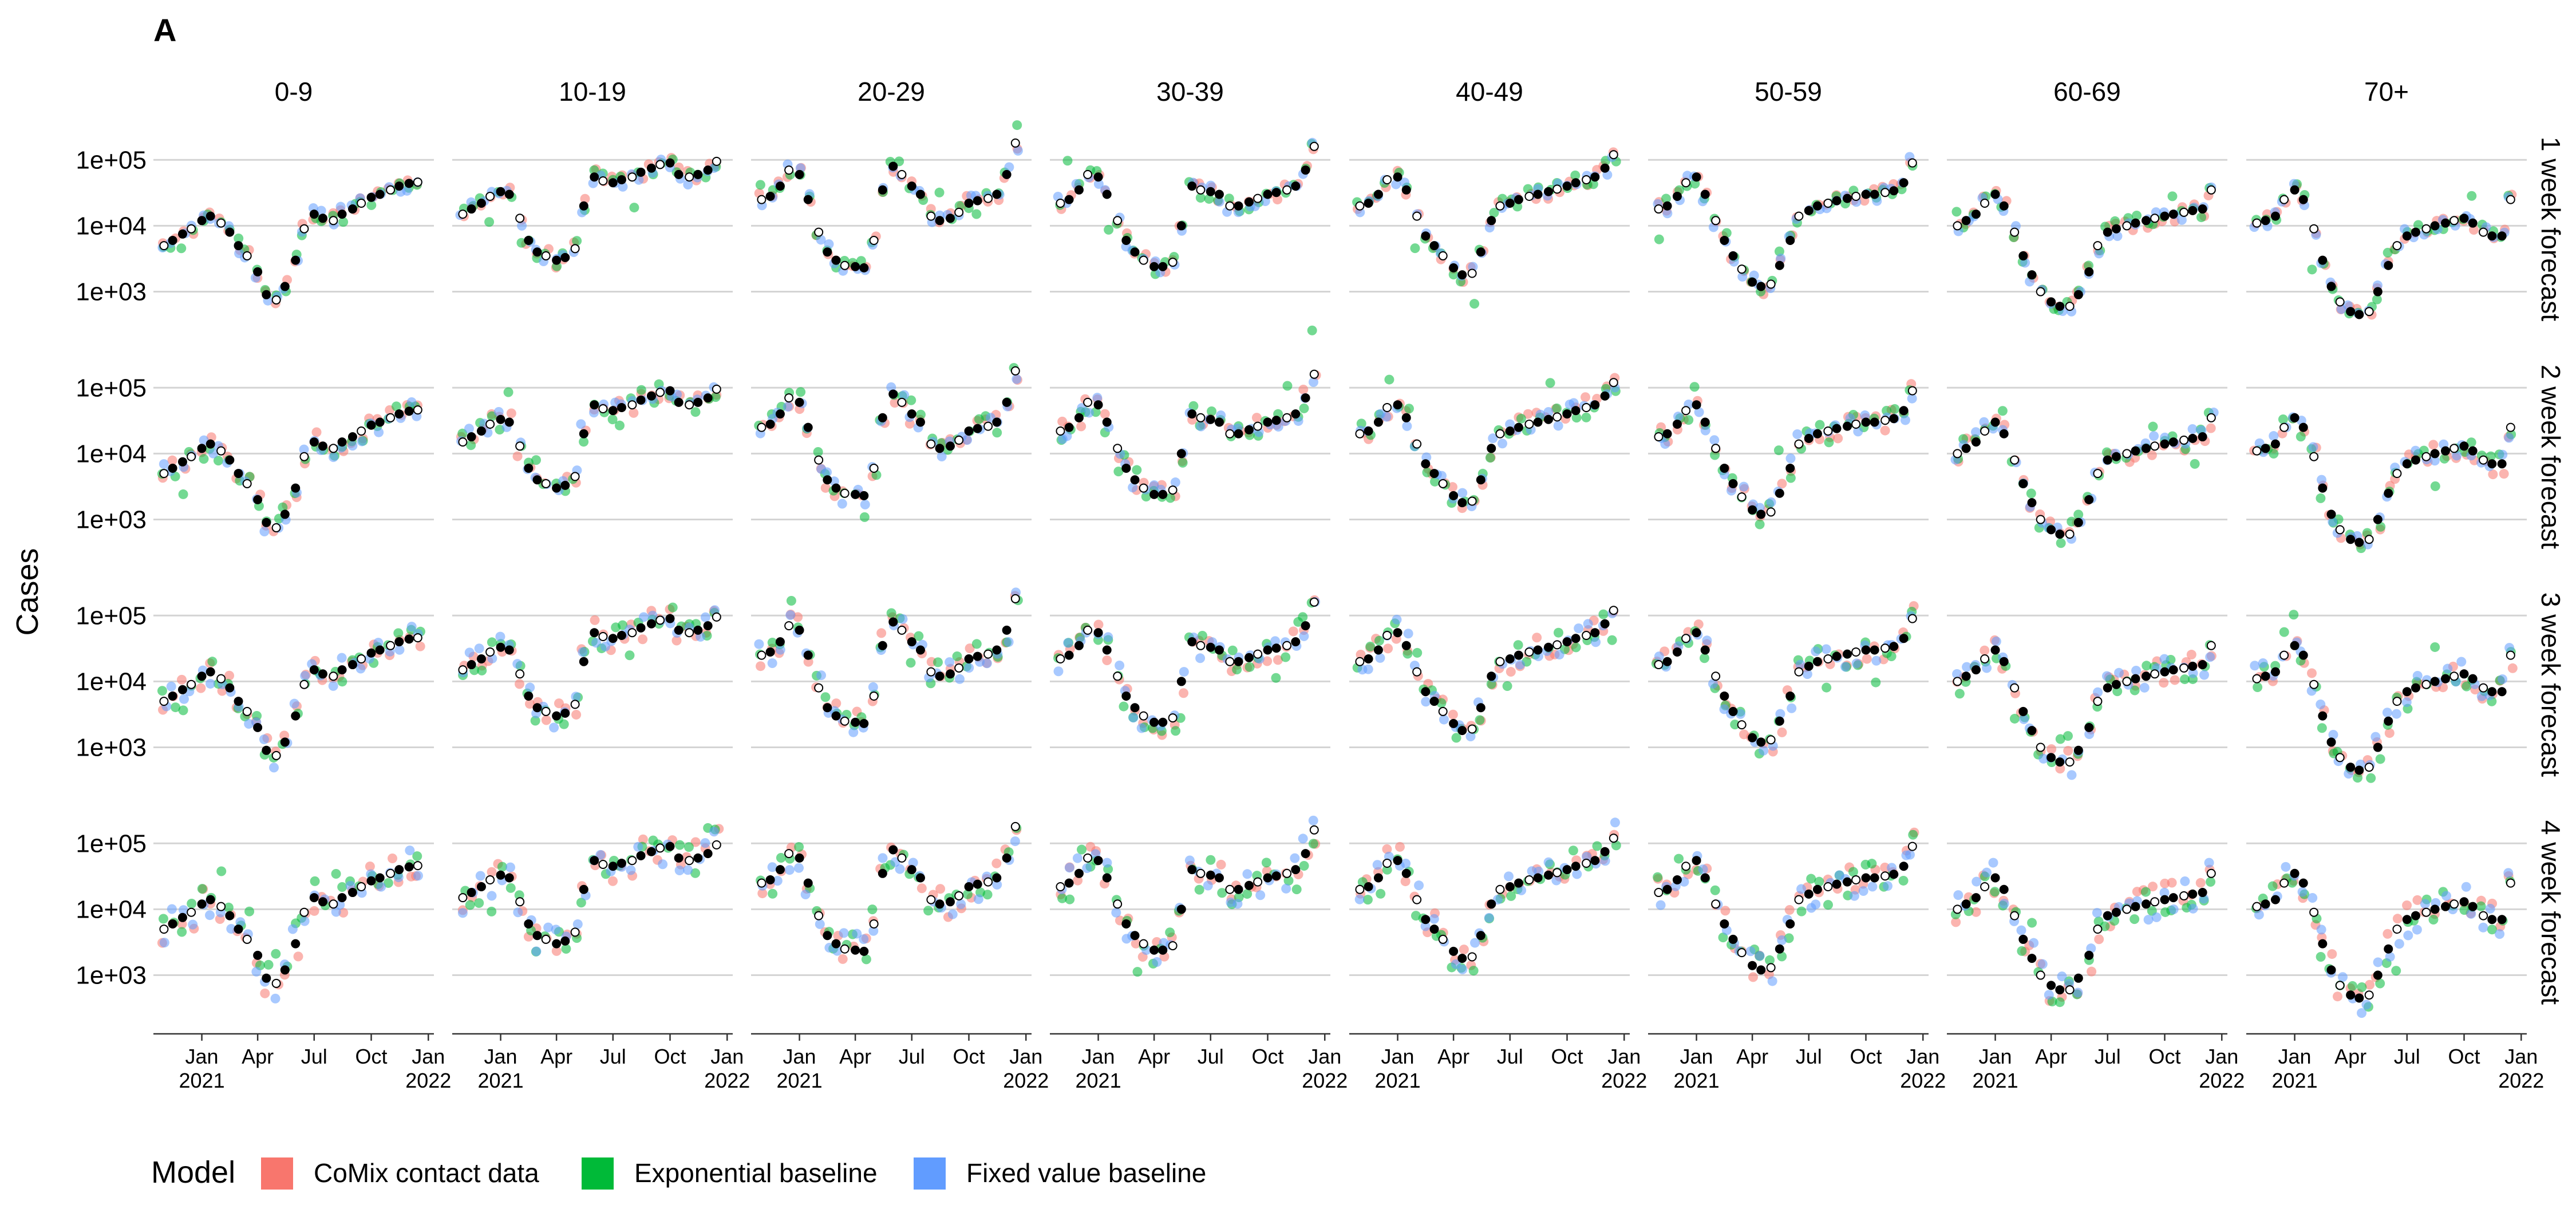  Describe the element at coordinates (428, 1056) in the screenshot. I see `x-tick-label: Jan` at that location.